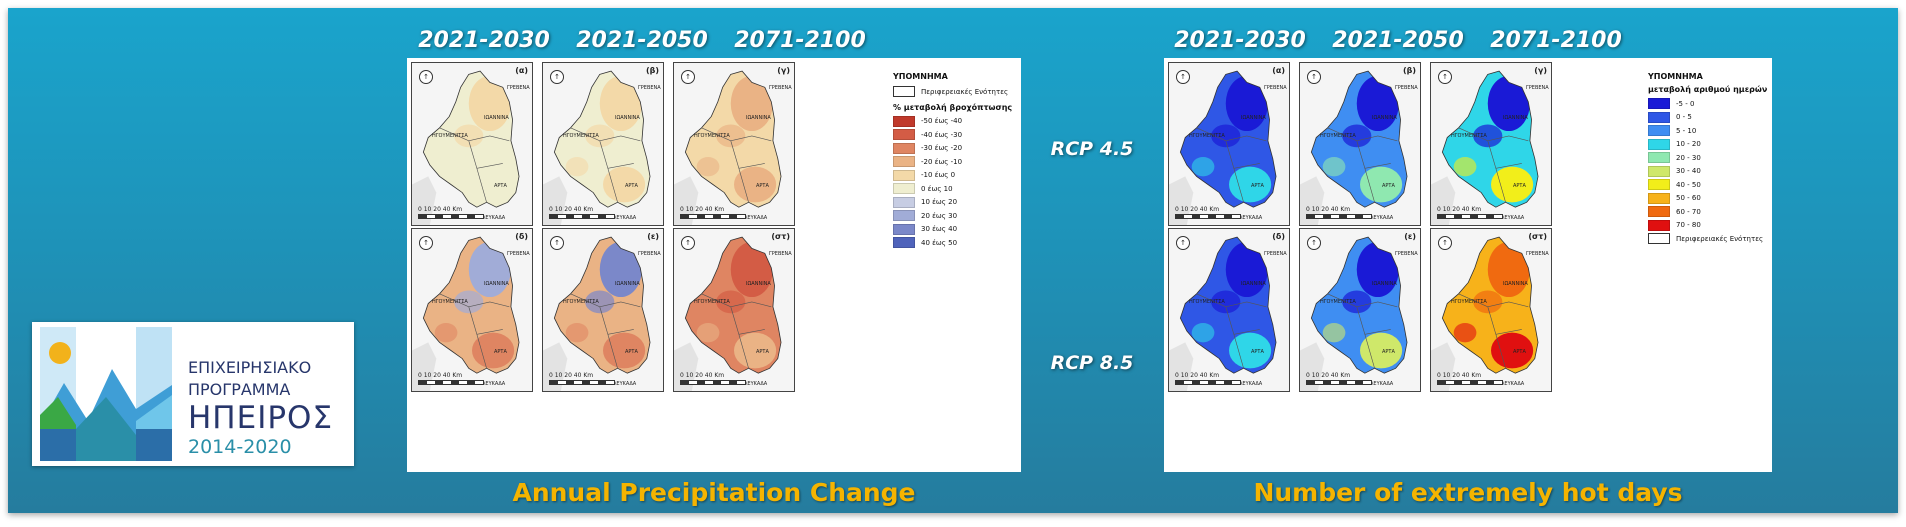 The width and height of the screenshot is (1906, 527). I want to click on legend-item: -40 έως -30, so click(956, 135).